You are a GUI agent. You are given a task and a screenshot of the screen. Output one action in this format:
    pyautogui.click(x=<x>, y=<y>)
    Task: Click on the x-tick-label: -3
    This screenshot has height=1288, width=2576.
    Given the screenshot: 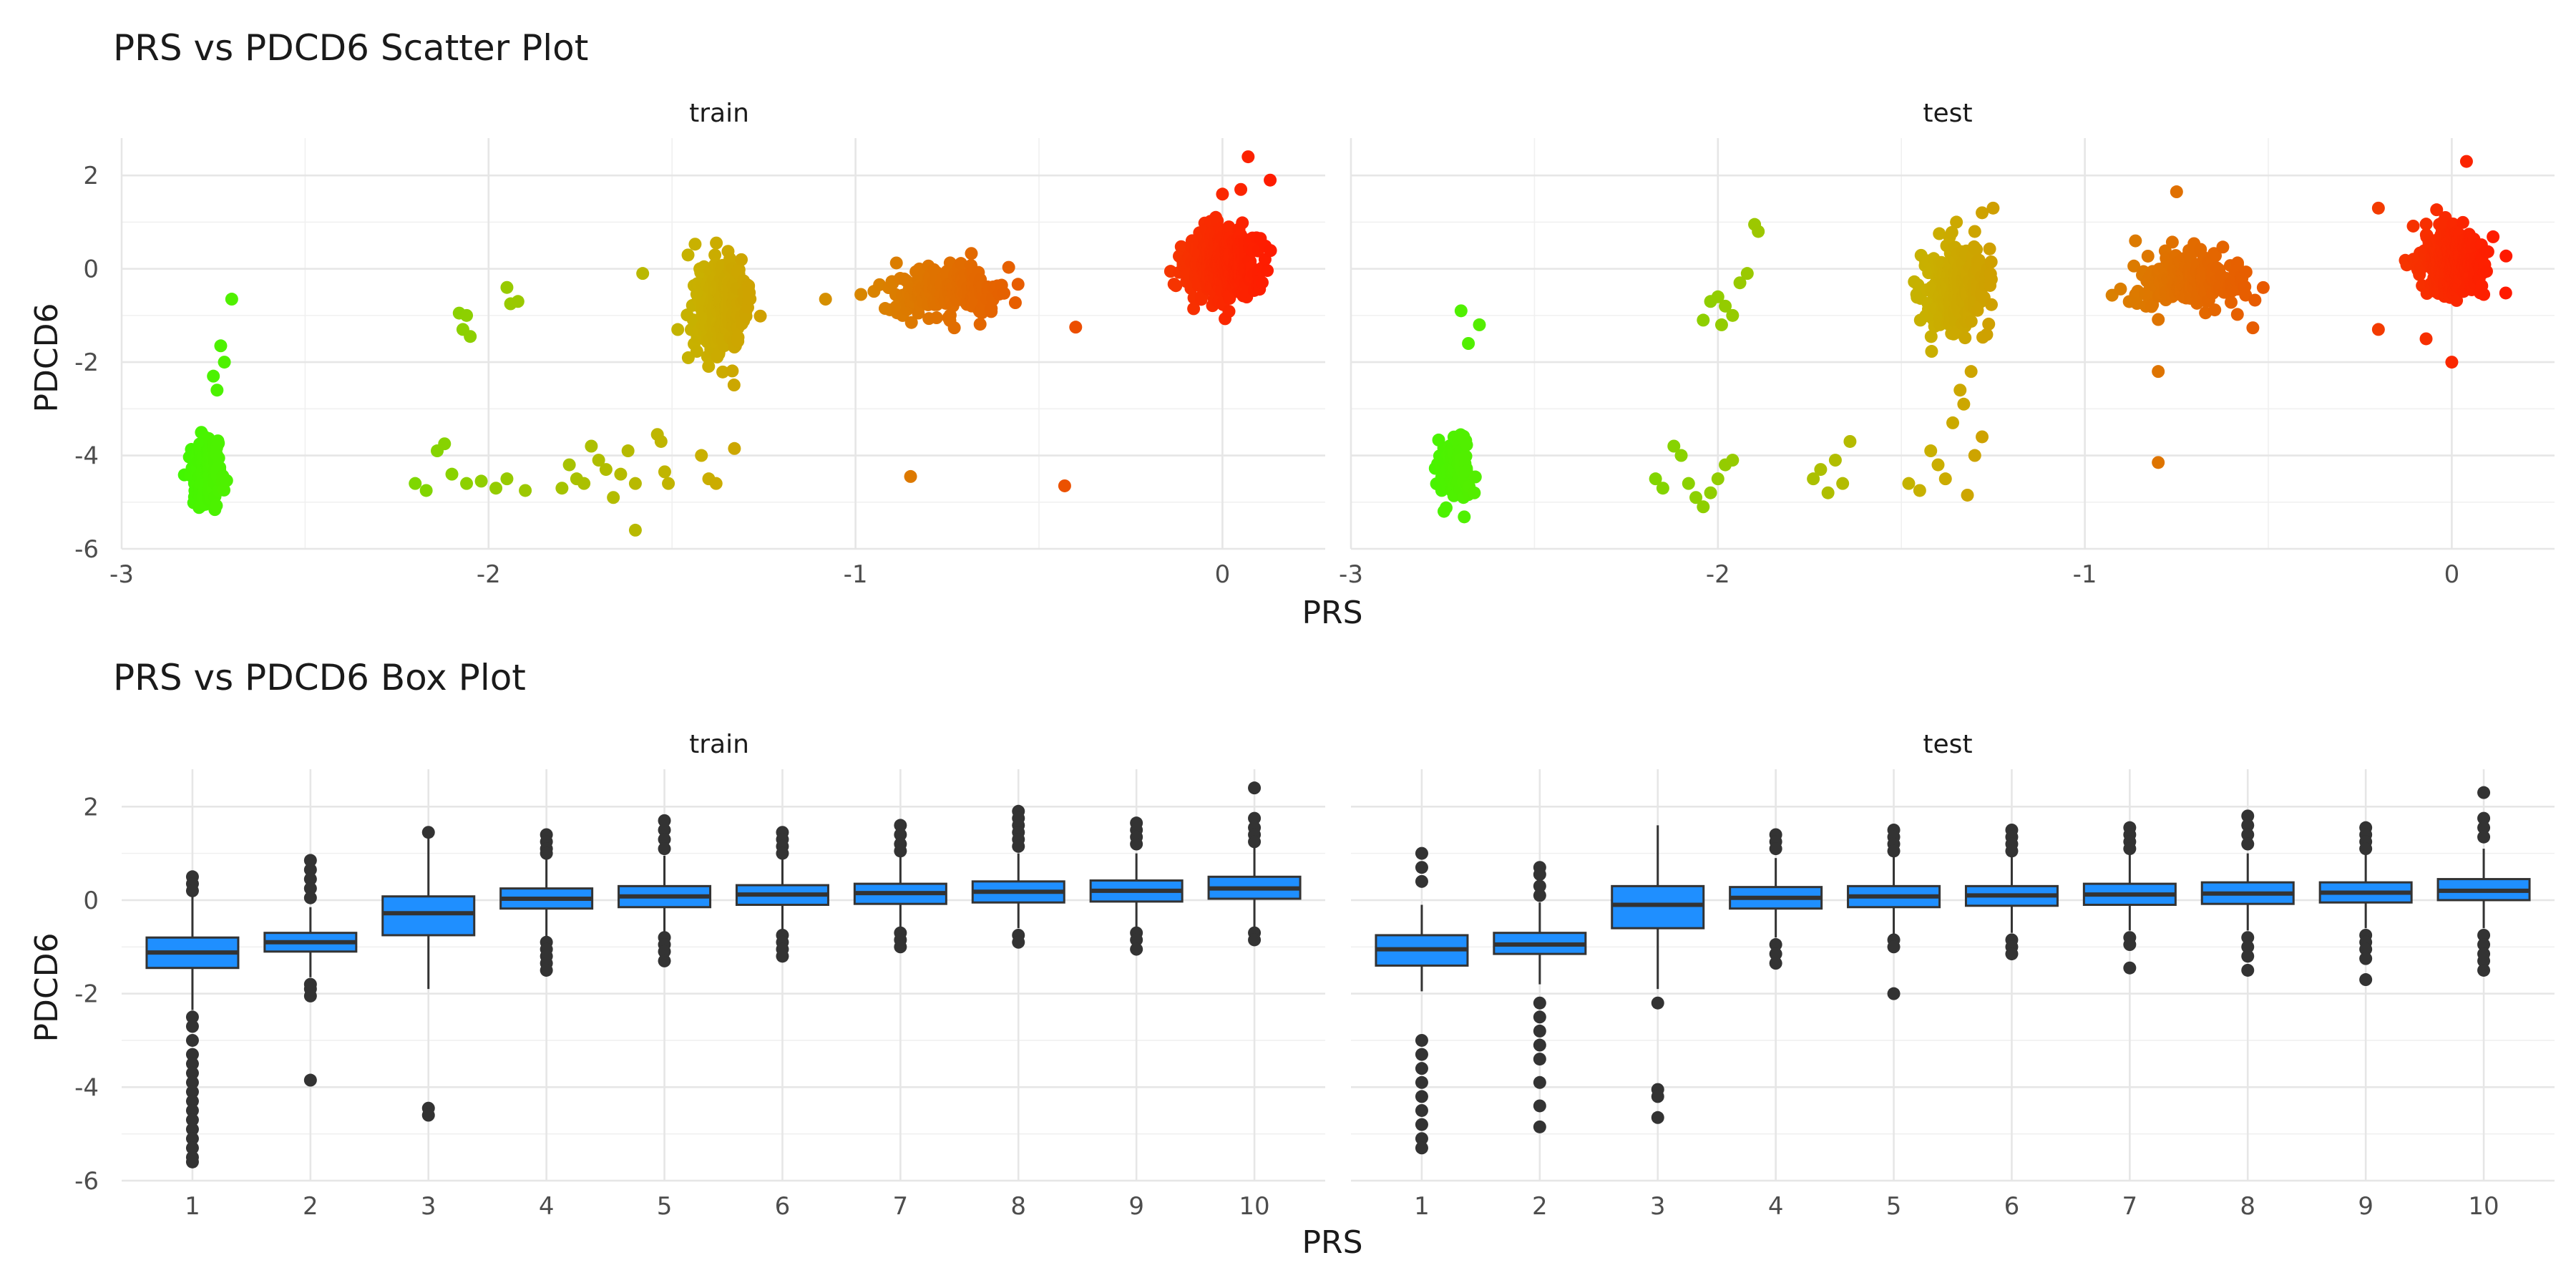 What is the action you would take?
    pyautogui.click(x=122, y=574)
    